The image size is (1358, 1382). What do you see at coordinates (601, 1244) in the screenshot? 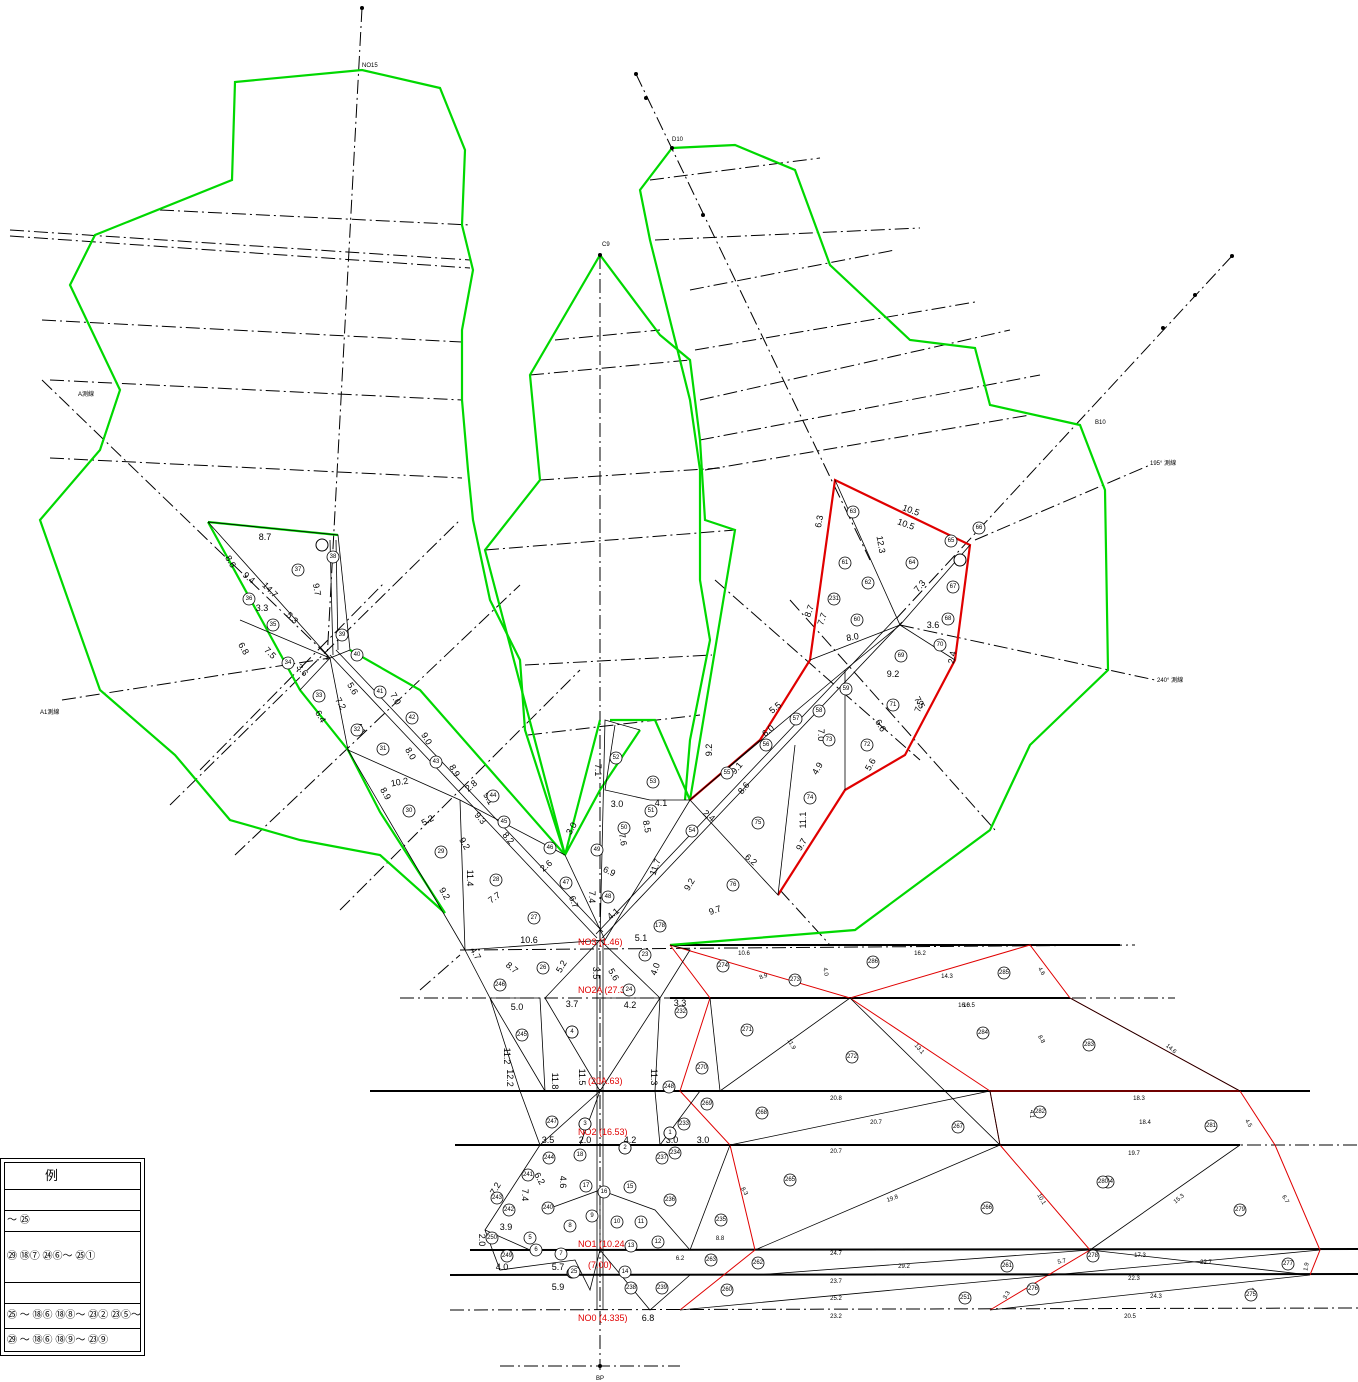
I see `station-no1: NO1 (10.24` at bounding box center [601, 1244].